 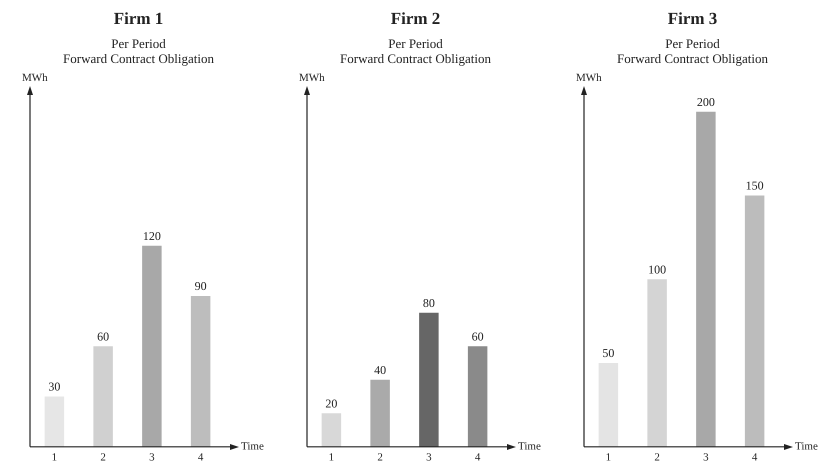 I want to click on data-label: 150, so click(x=755, y=185).